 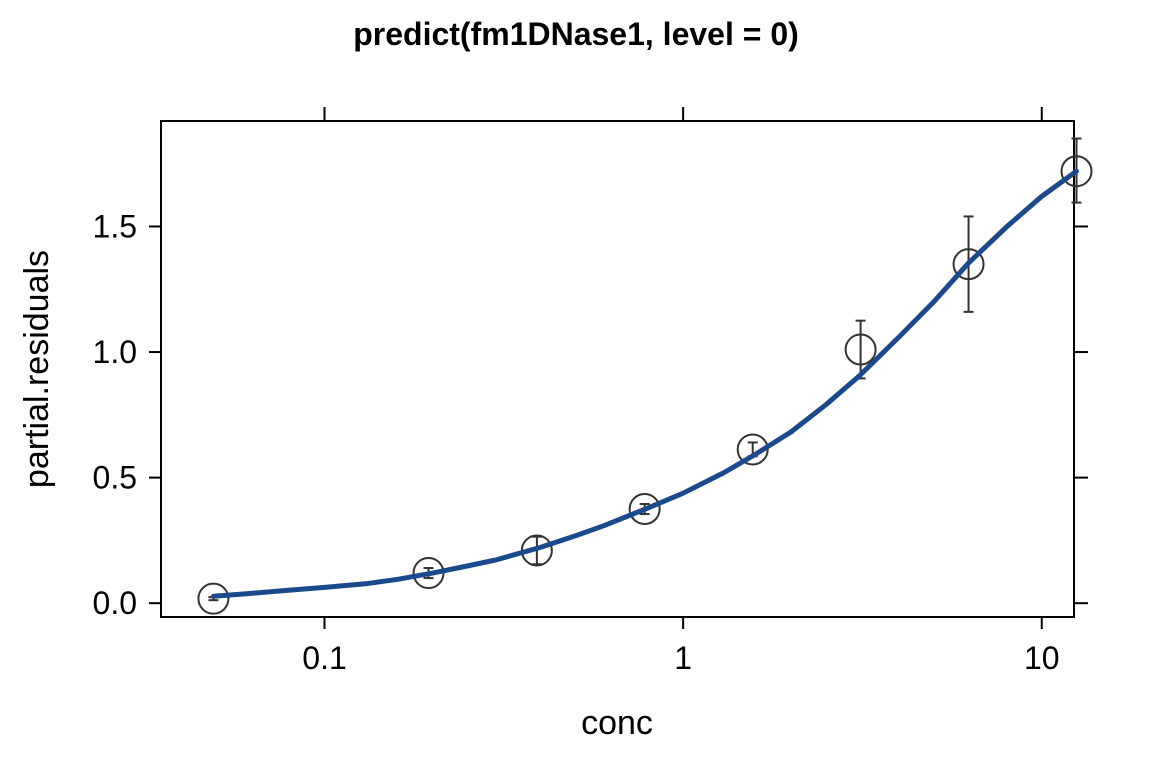 I want to click on chart-title: predict(fm1DNase1, level = 0), so click(x=576, y=34).